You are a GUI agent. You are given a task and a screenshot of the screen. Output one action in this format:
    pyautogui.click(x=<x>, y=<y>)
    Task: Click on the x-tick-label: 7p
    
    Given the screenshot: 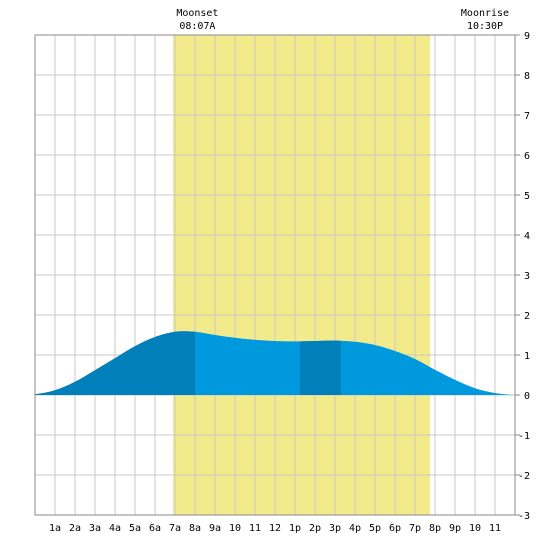 What is the action you would take?
    pyautogui.click(x=415, y=528)
    